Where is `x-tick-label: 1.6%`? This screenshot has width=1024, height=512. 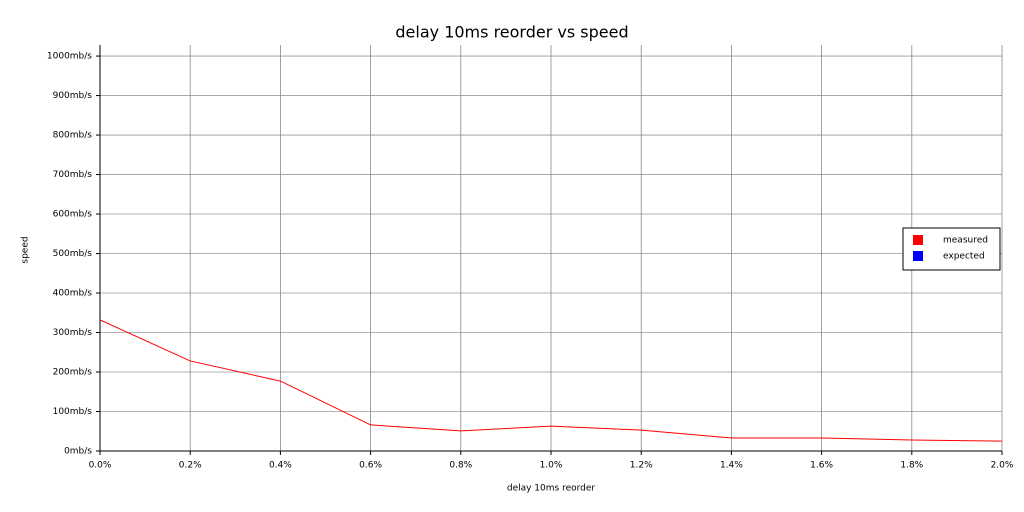 x-tick-label: 1.6% is located at coordinates (821, 466).